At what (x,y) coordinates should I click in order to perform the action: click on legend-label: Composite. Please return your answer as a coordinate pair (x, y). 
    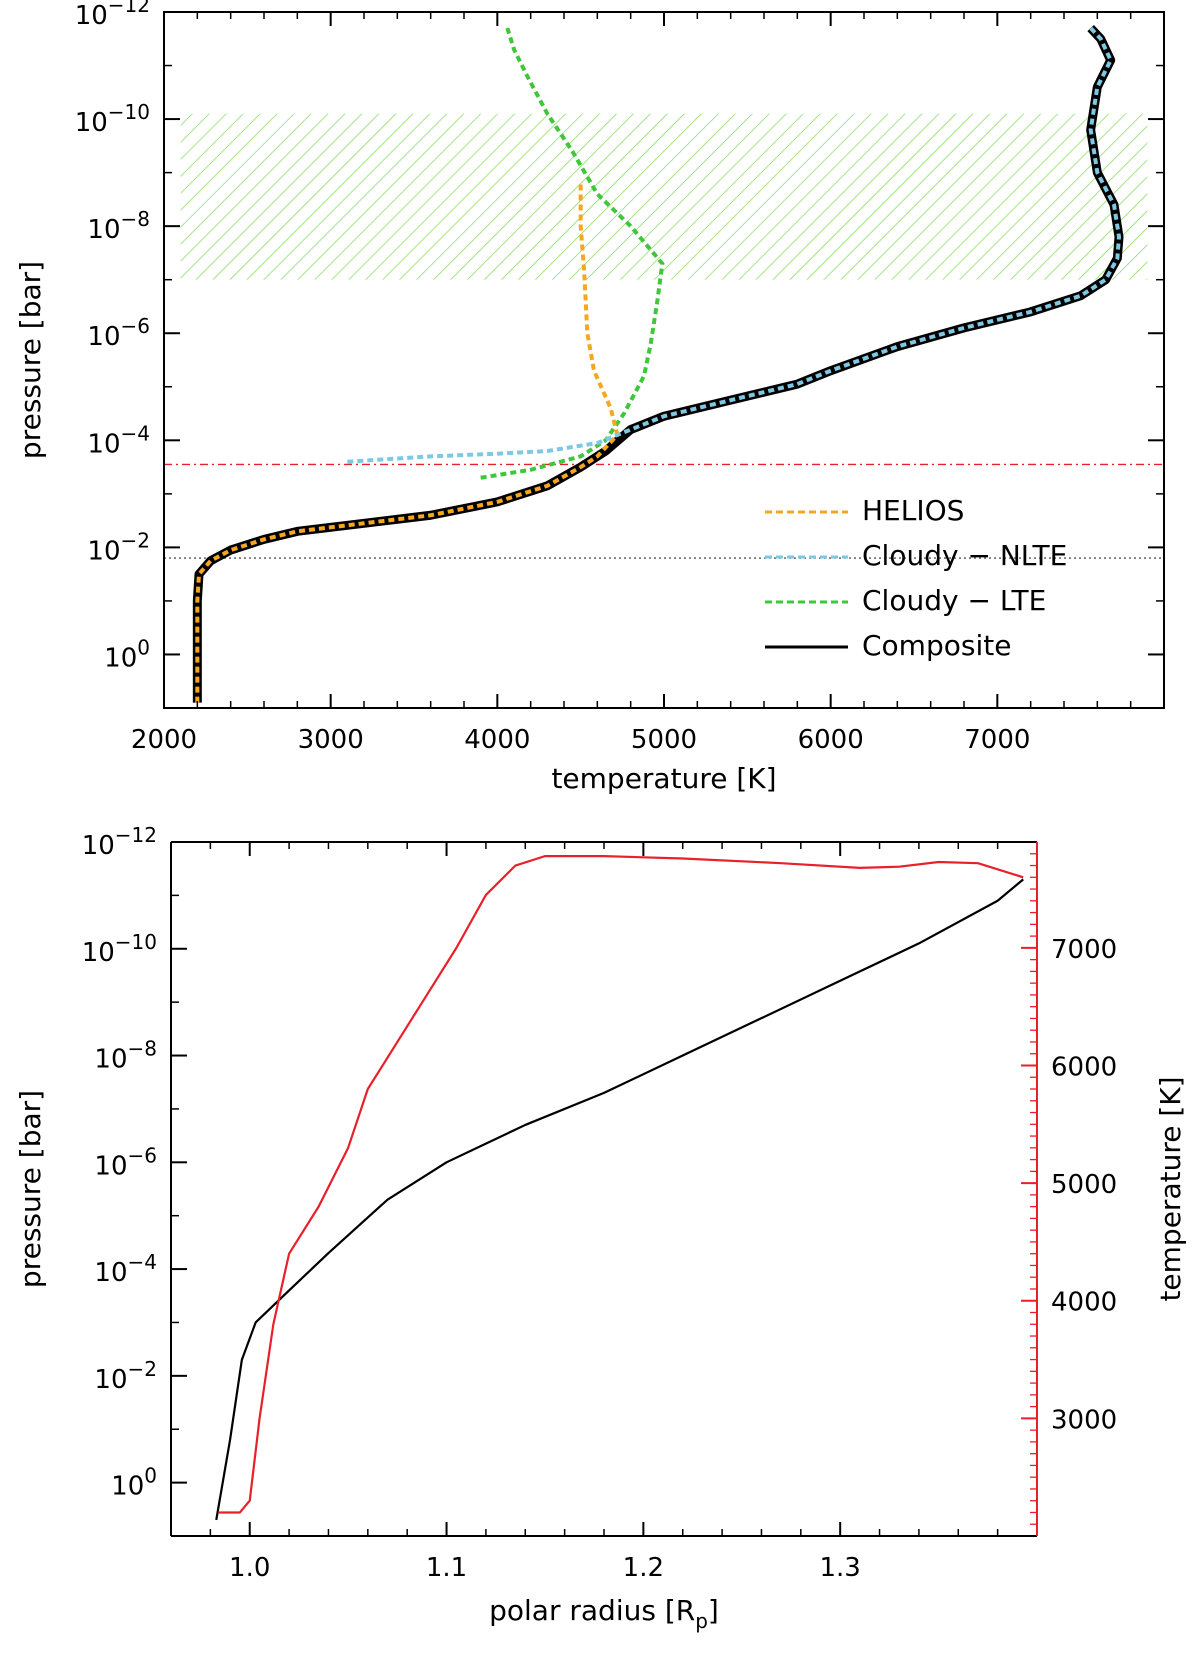
    Looking at the image, I should click on (936, 645).